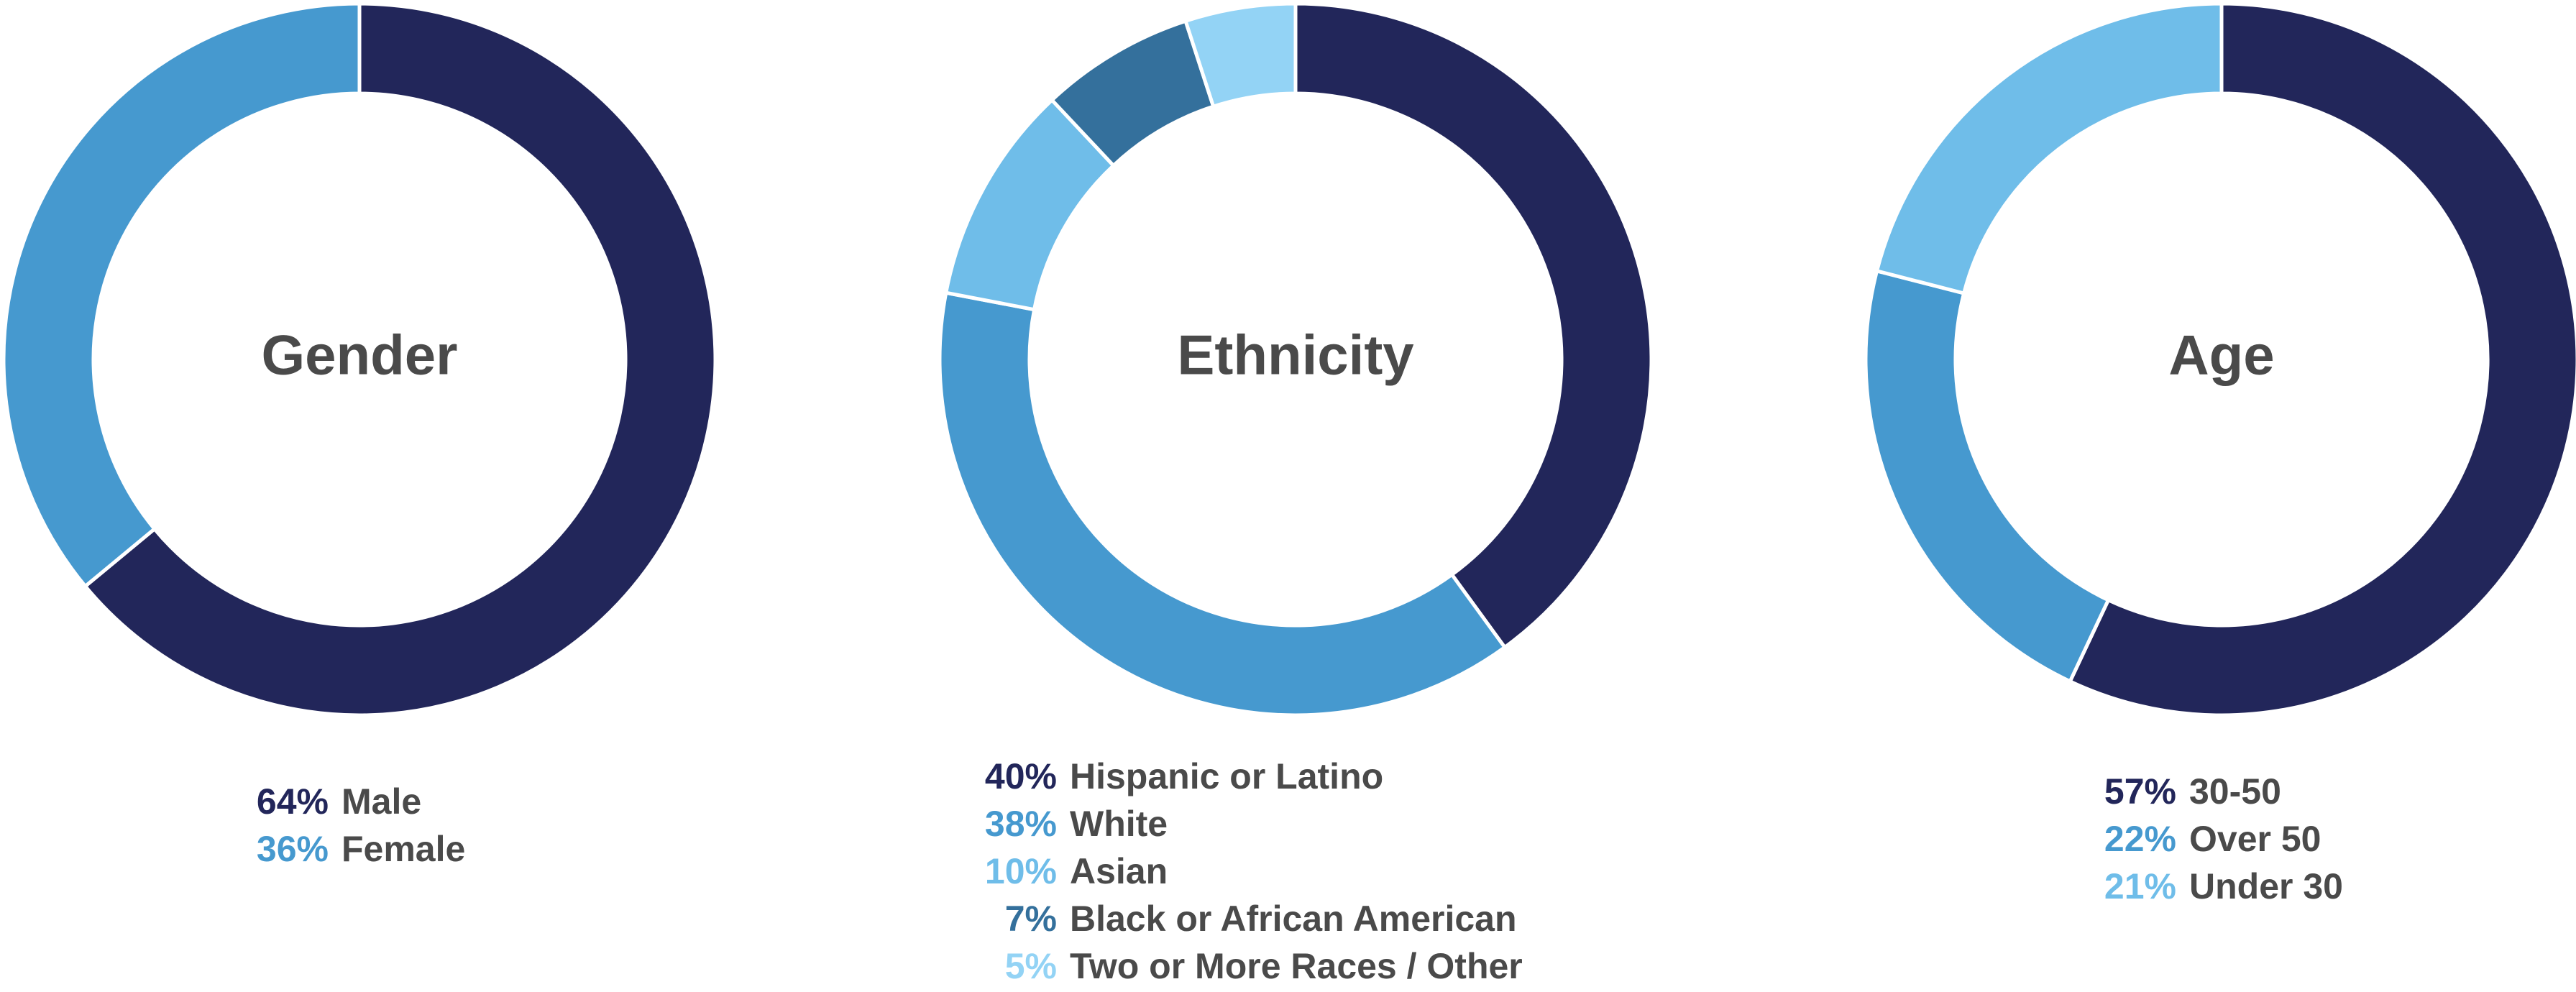  What do you see at coordinates (1296, 966) in the screenshot?
I see `legend-label: Two or More Races / Other` at bounding box center [1296, 966].